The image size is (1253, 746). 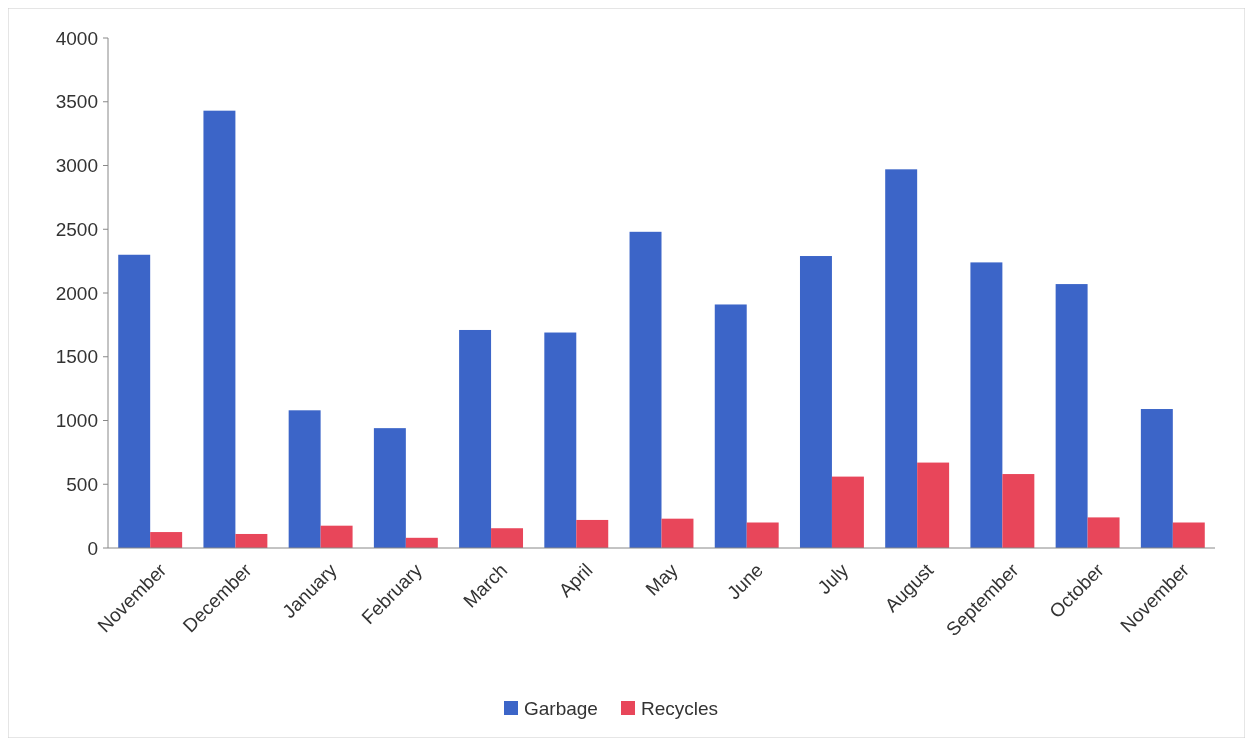 What do you see at coordinates (76, 357) in the screenshot?
I see `y-tick-label: 1500` at bounding box center [76, 357].